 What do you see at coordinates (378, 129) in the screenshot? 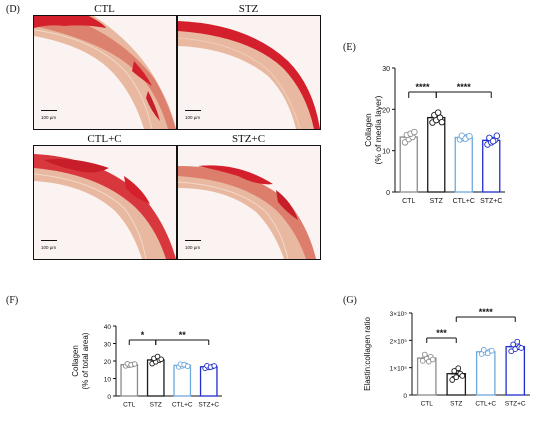
I see `y-axis-label-sub: (% of media layer)` at bounding box center [378, 129].